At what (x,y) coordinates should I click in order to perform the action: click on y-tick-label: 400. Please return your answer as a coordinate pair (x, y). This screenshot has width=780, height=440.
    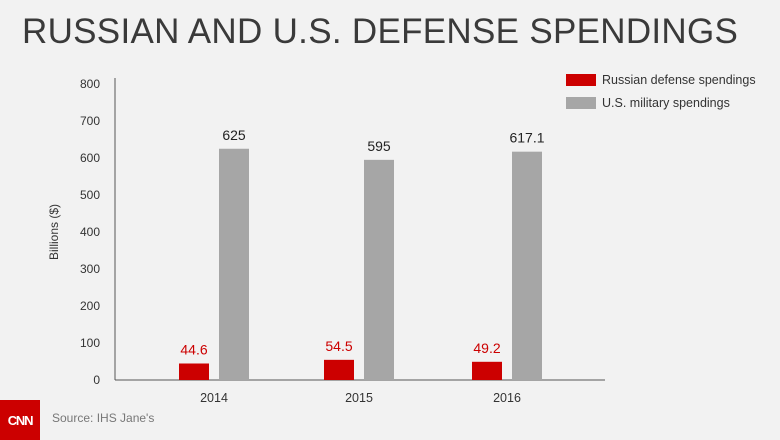
    Looking at the image, I should click on (90, 232).